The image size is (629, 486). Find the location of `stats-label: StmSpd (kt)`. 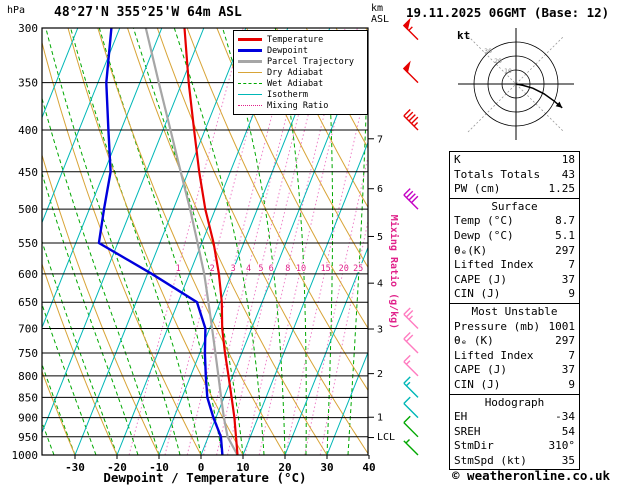

stats-label: StmSpd (kt) is located at coordinates (490, 460).